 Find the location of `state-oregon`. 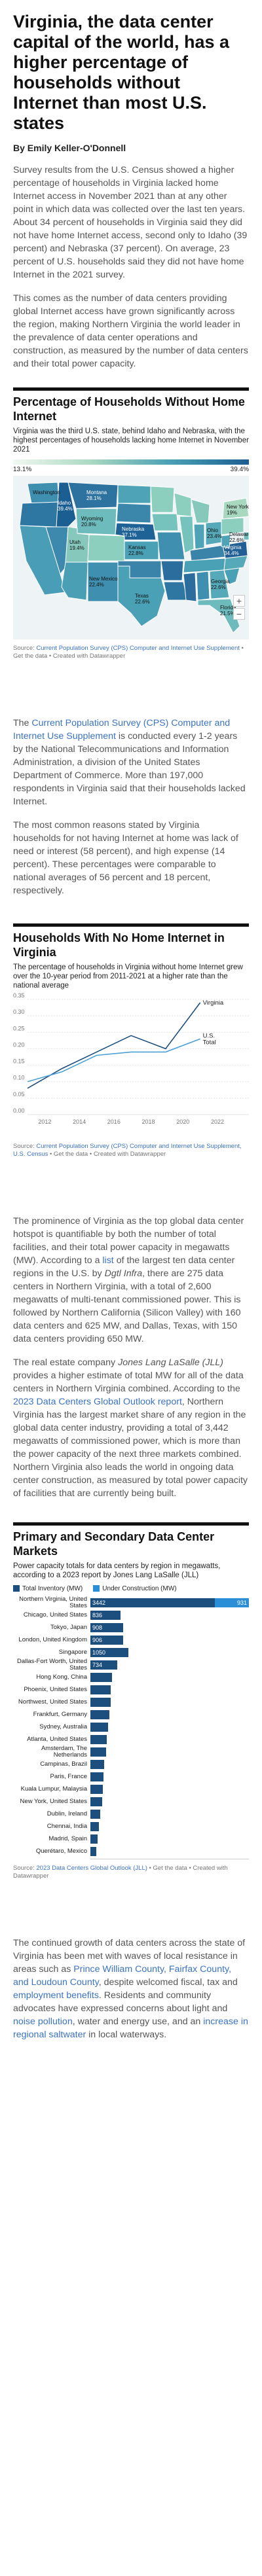

state-oregon is located at coordinates (40, 514).